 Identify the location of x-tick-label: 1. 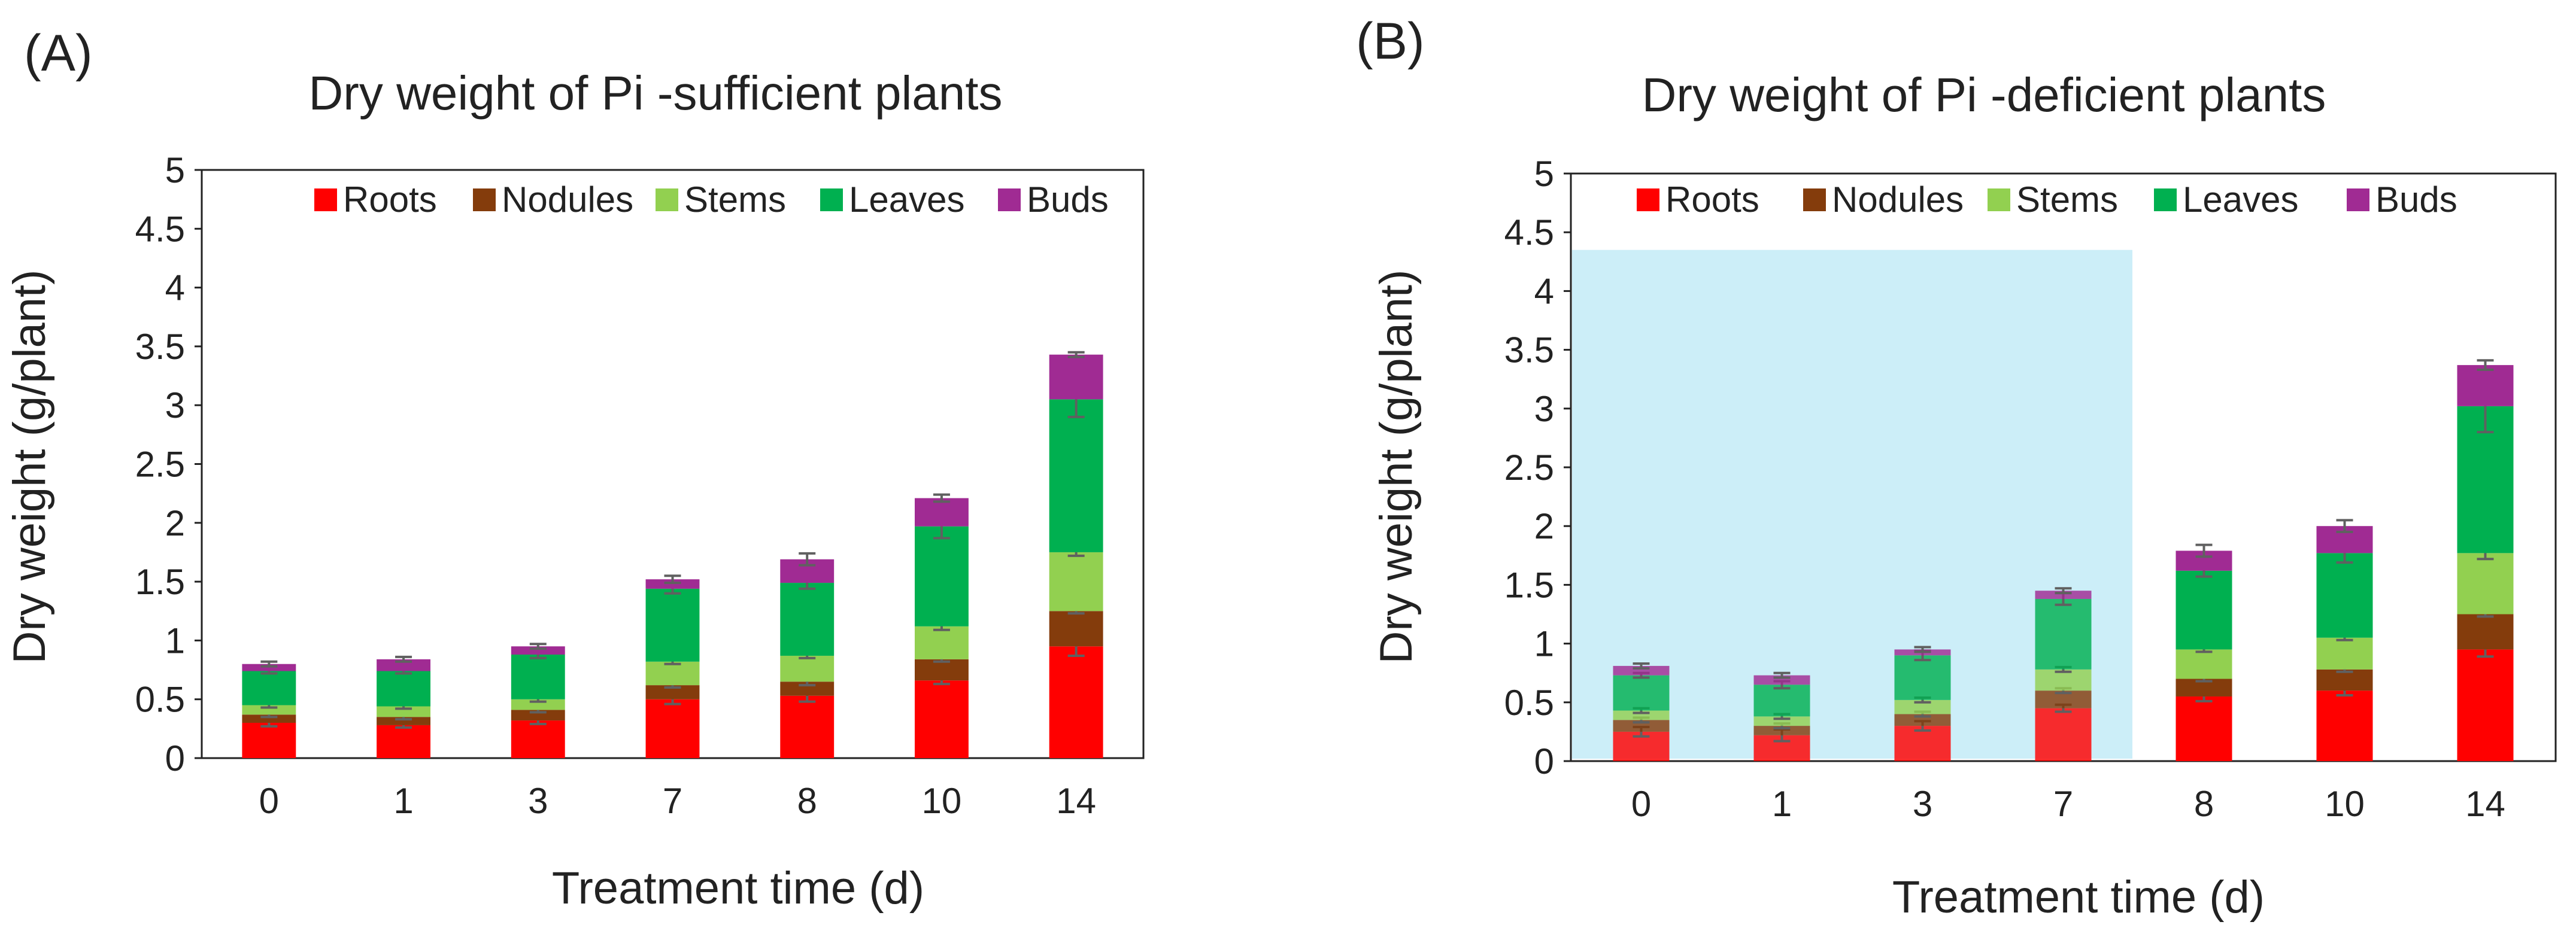
(403, 801).